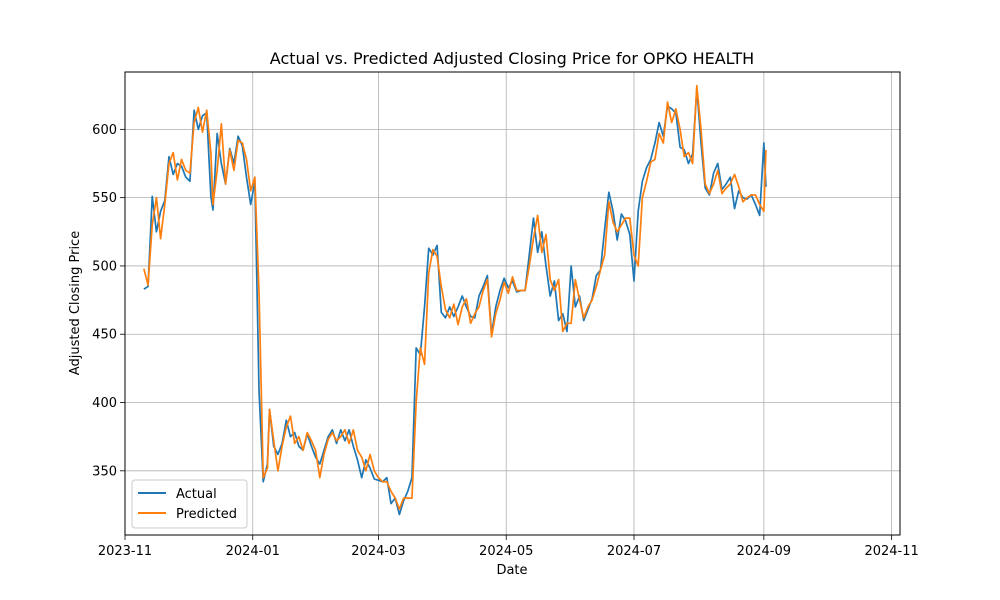  I want to click on x-axis-label: Date, so click(511, 570).